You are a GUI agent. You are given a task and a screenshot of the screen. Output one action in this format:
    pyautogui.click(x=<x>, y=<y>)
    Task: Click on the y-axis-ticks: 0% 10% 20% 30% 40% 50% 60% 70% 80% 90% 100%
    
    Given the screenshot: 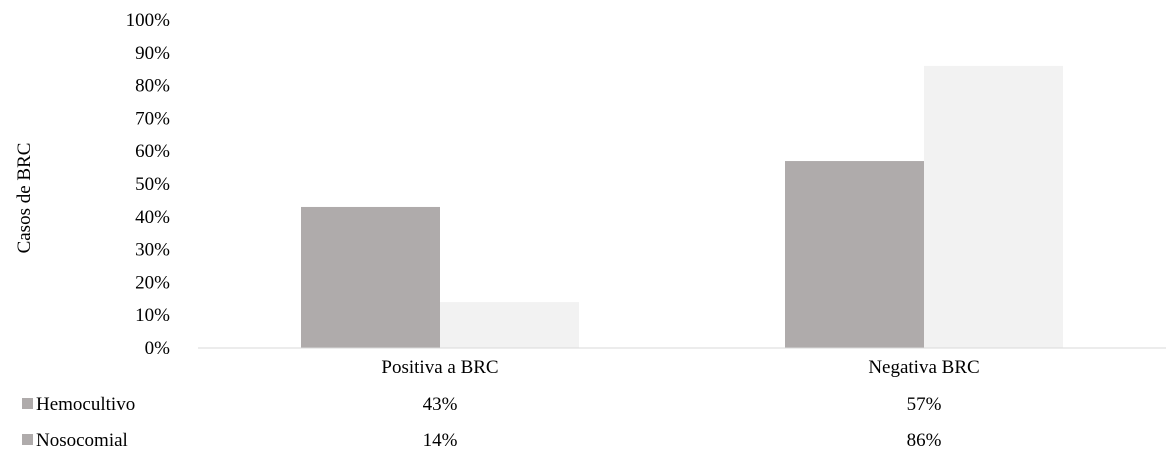 What is the action you would take?
    pyautogui.click(x=148, y=184)
    